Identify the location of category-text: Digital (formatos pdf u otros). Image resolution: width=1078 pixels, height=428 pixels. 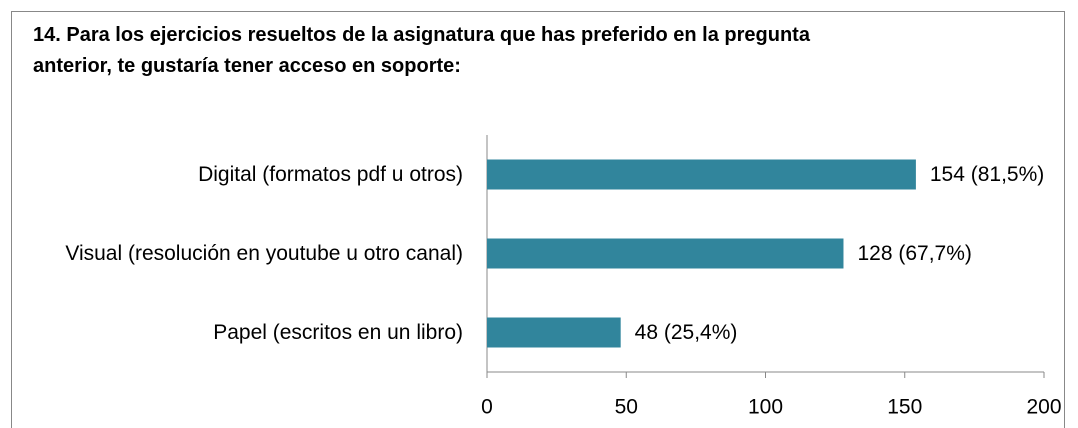
(330, 174).